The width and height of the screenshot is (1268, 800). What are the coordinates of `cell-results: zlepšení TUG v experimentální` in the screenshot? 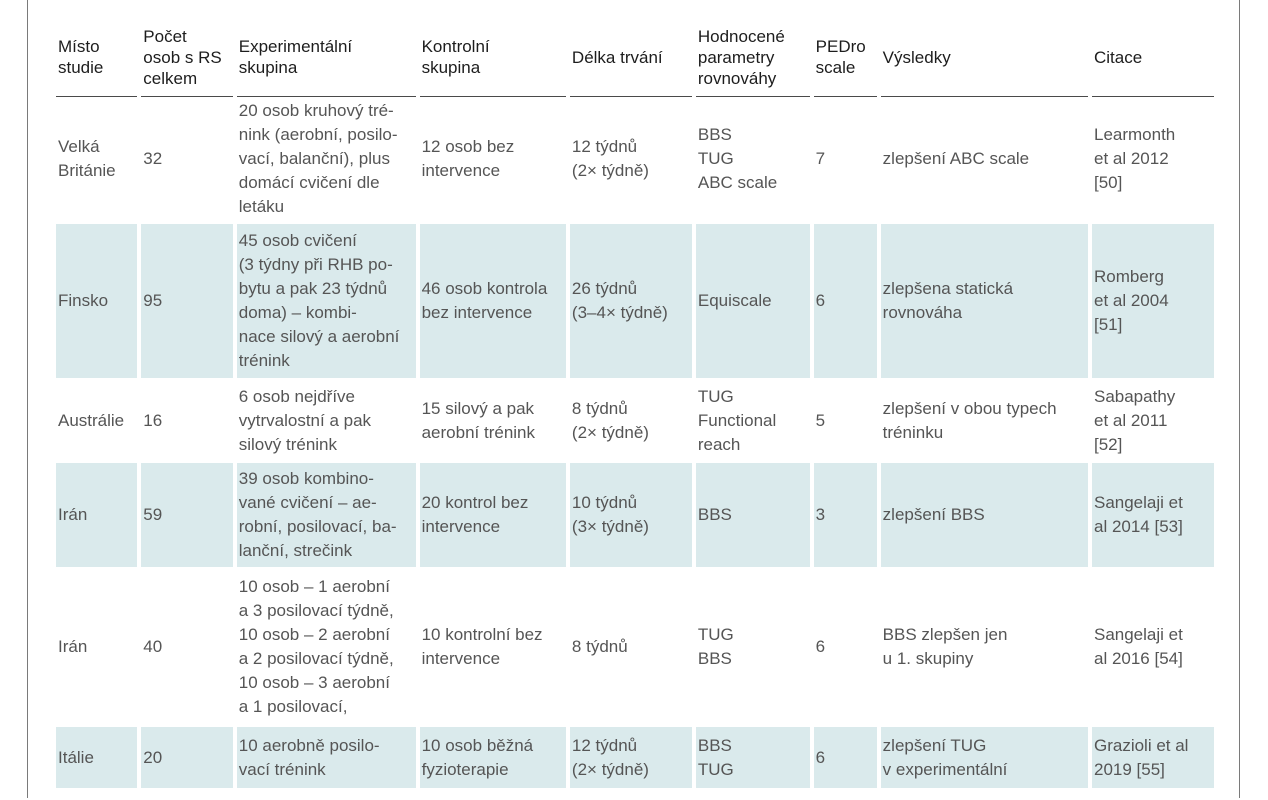 It's located at (984, 757).